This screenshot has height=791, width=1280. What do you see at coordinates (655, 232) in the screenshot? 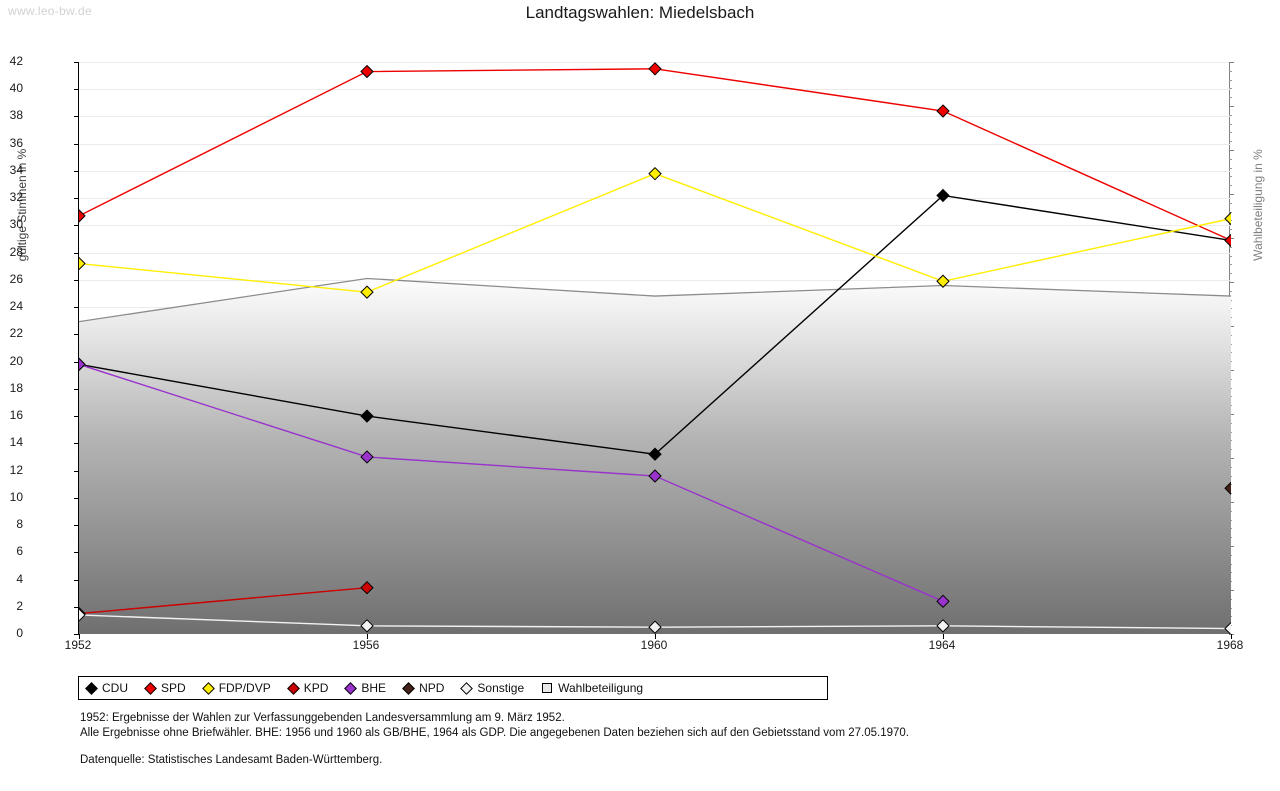
I see `series-line-fdp-dvp` at bounding box center [655, 232].